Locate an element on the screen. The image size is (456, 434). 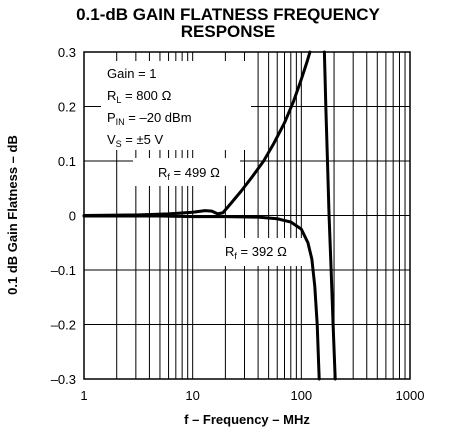
x-tick-label: 1000 is located at coordinates (410, 395).